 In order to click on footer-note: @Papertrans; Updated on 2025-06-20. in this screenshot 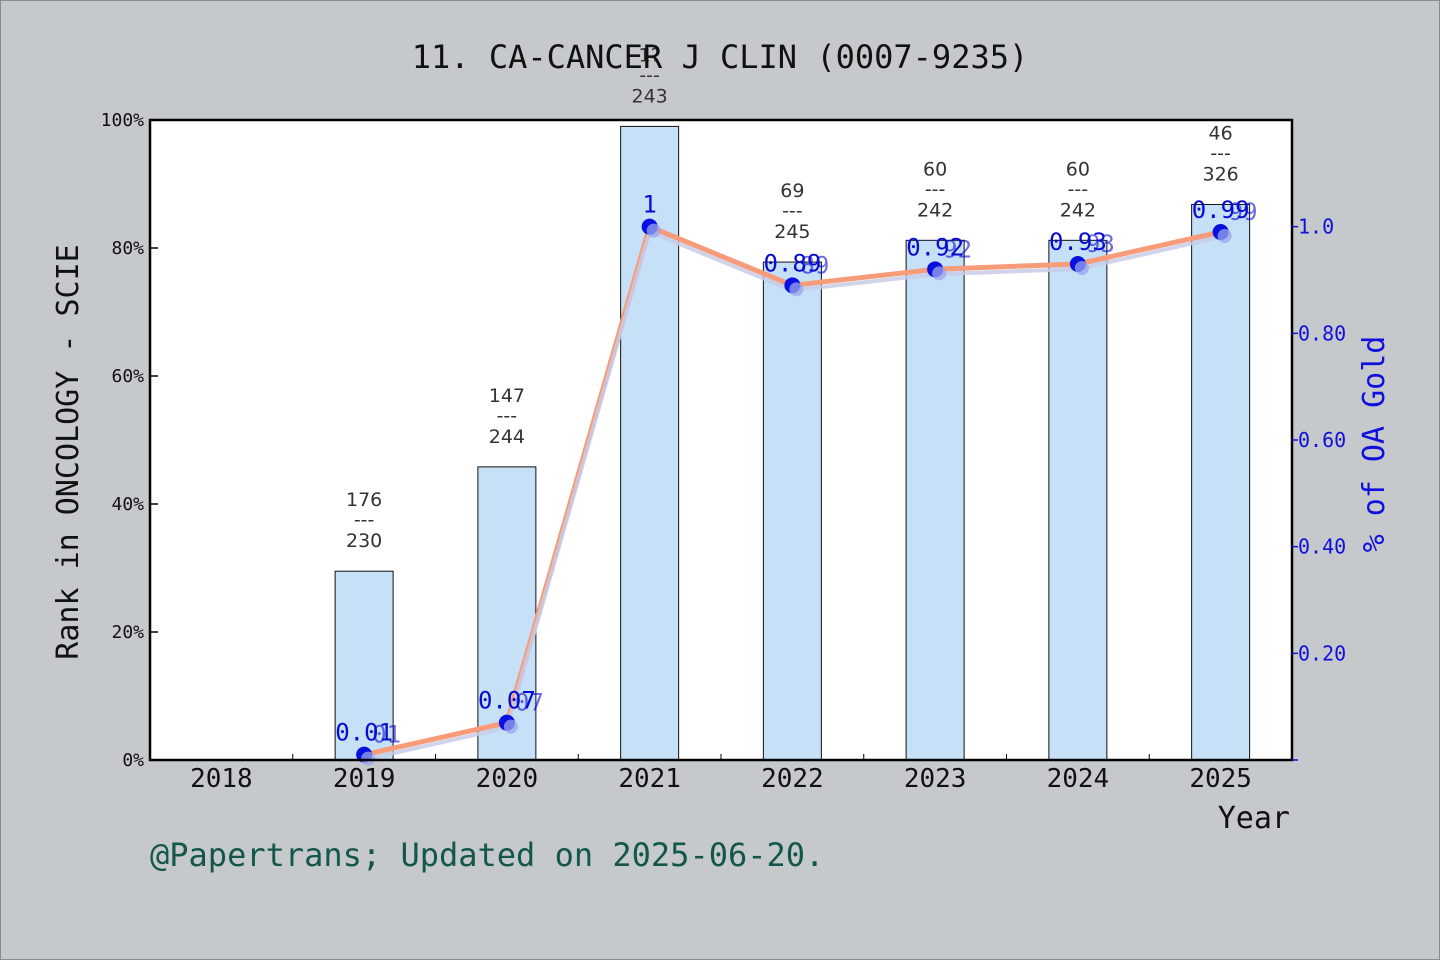, I will do `click(487, 855)`.